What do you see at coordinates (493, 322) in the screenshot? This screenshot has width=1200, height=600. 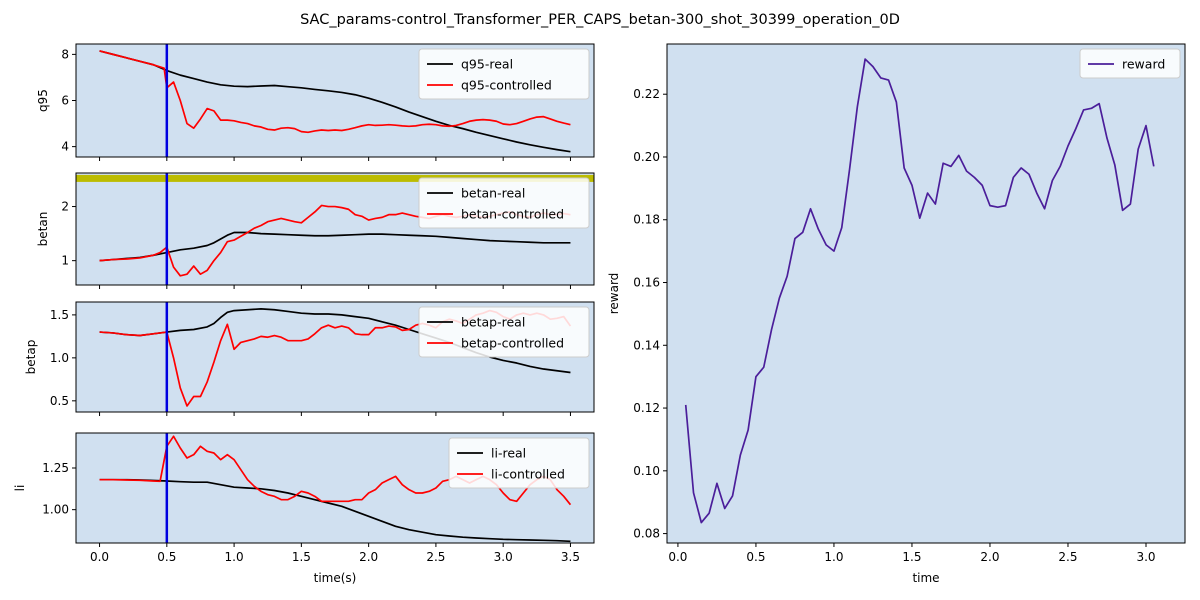 I see `legend-label: betap-real` at bounding box center [493, 322].